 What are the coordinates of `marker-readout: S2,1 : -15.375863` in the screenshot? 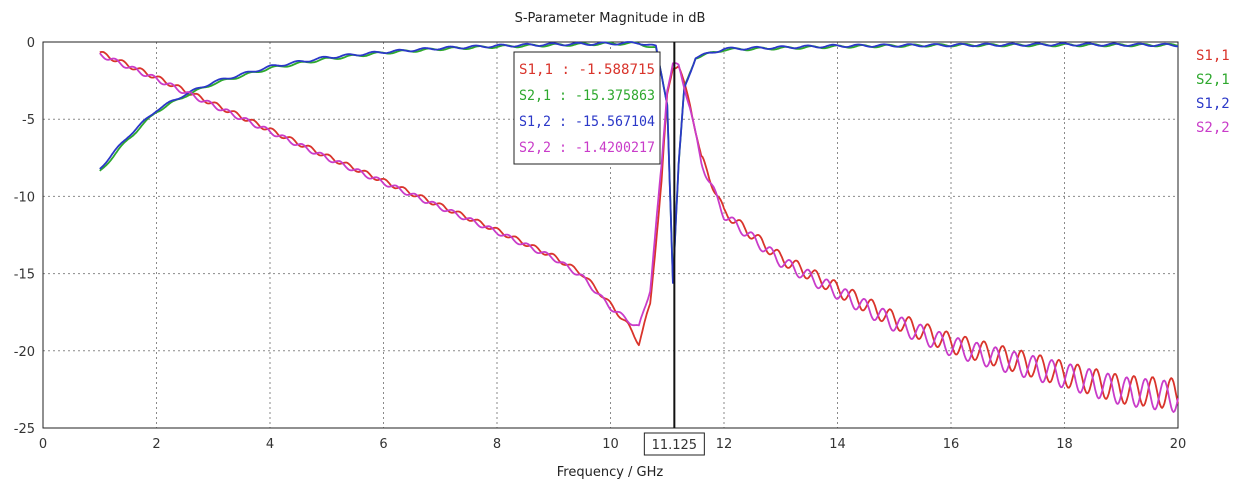 It's located at (587, 96).